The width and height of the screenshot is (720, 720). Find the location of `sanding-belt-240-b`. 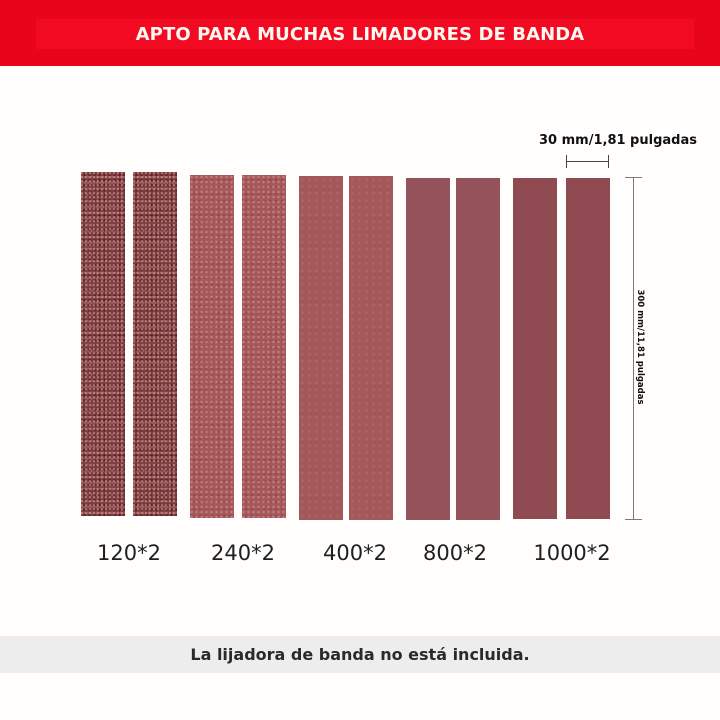

sanding-belt-240-b is located at coordinates (264, 346).